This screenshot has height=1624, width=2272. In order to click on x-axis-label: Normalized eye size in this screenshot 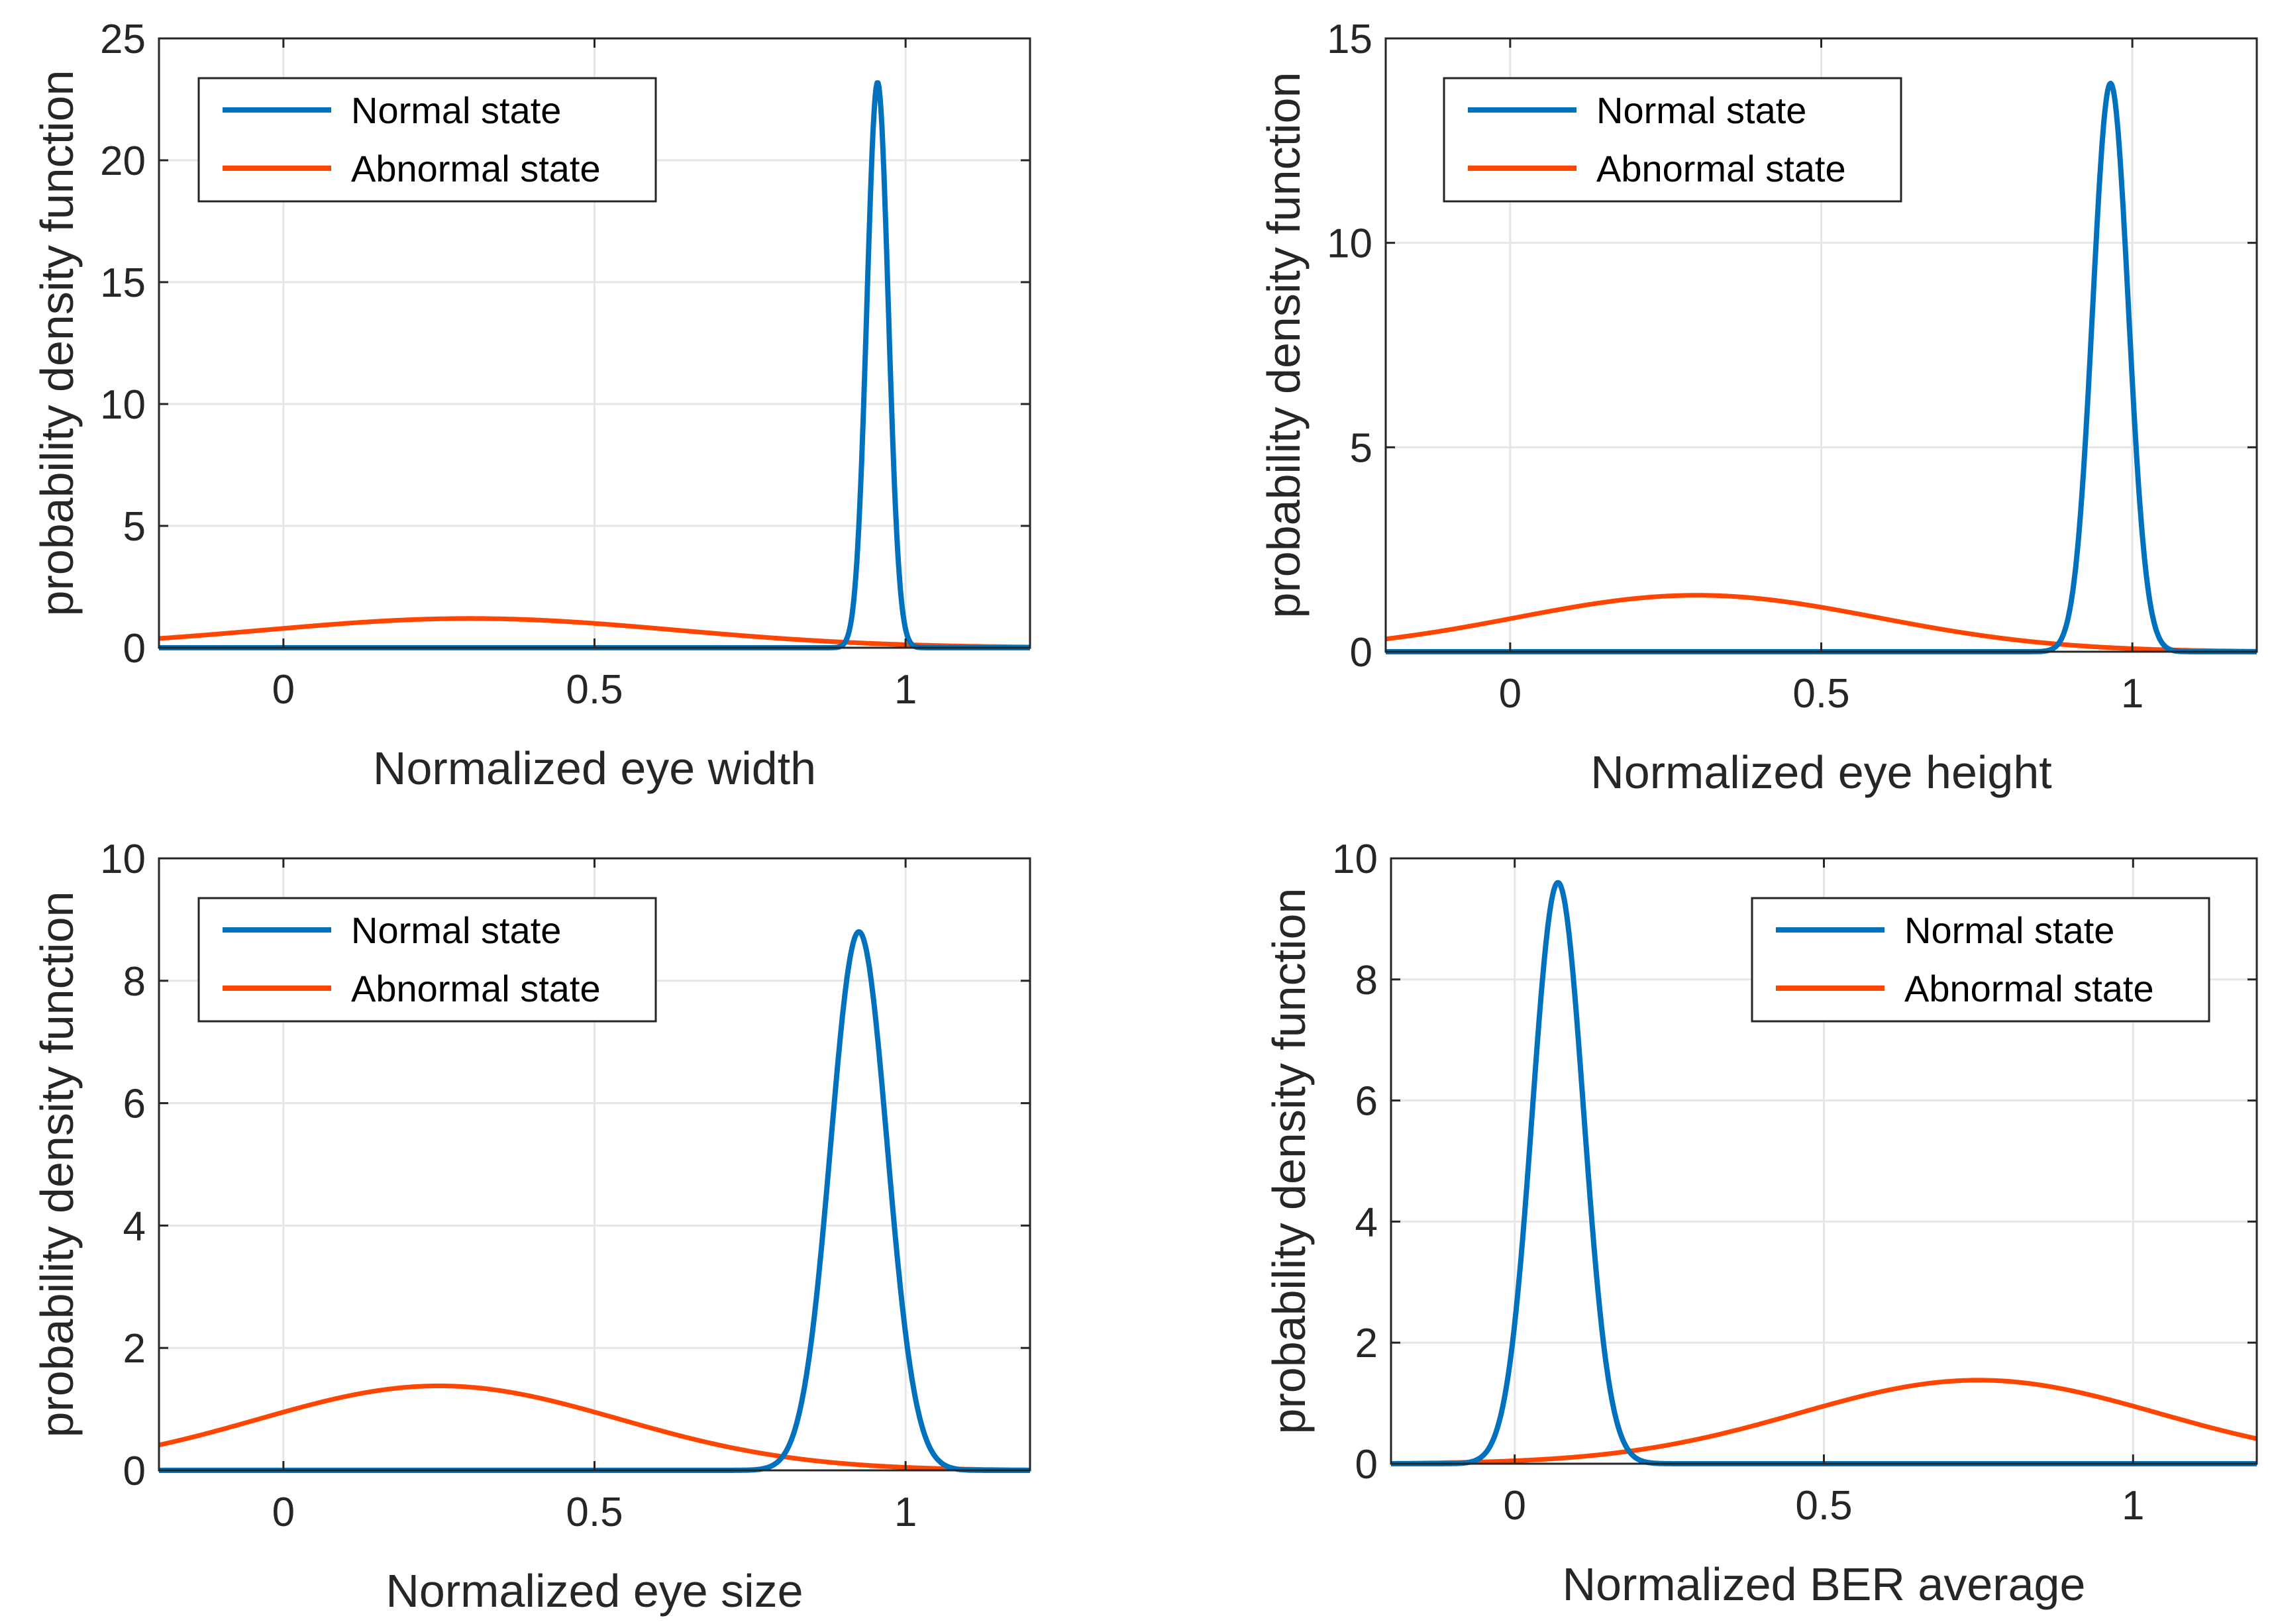, I will do `click(594, 1591)`.